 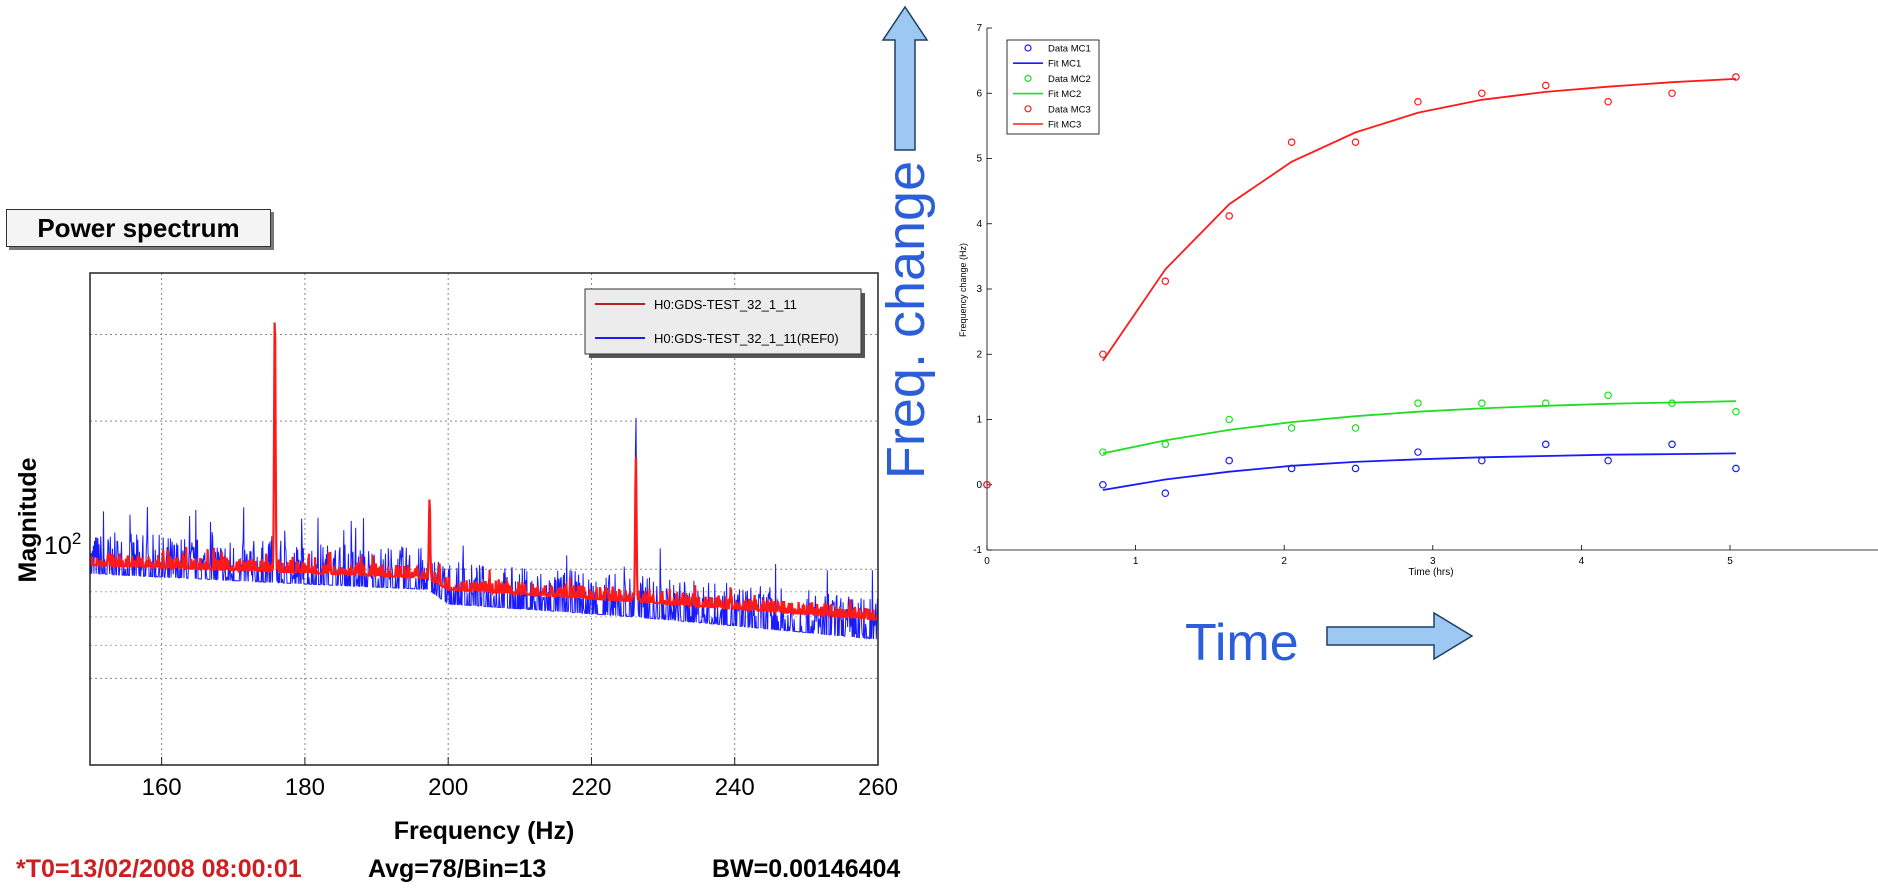 I want to click on freq-change-x-tick-label: 4, so click(x=1582, y=561).